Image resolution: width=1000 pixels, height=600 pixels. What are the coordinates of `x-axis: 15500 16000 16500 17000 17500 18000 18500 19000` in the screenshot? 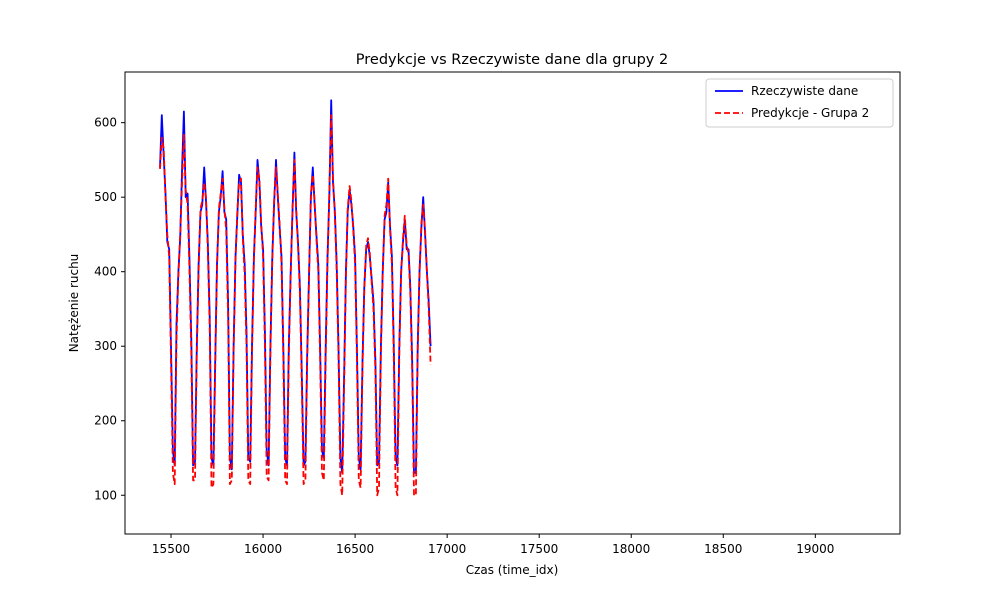 It's located at (493, 545).